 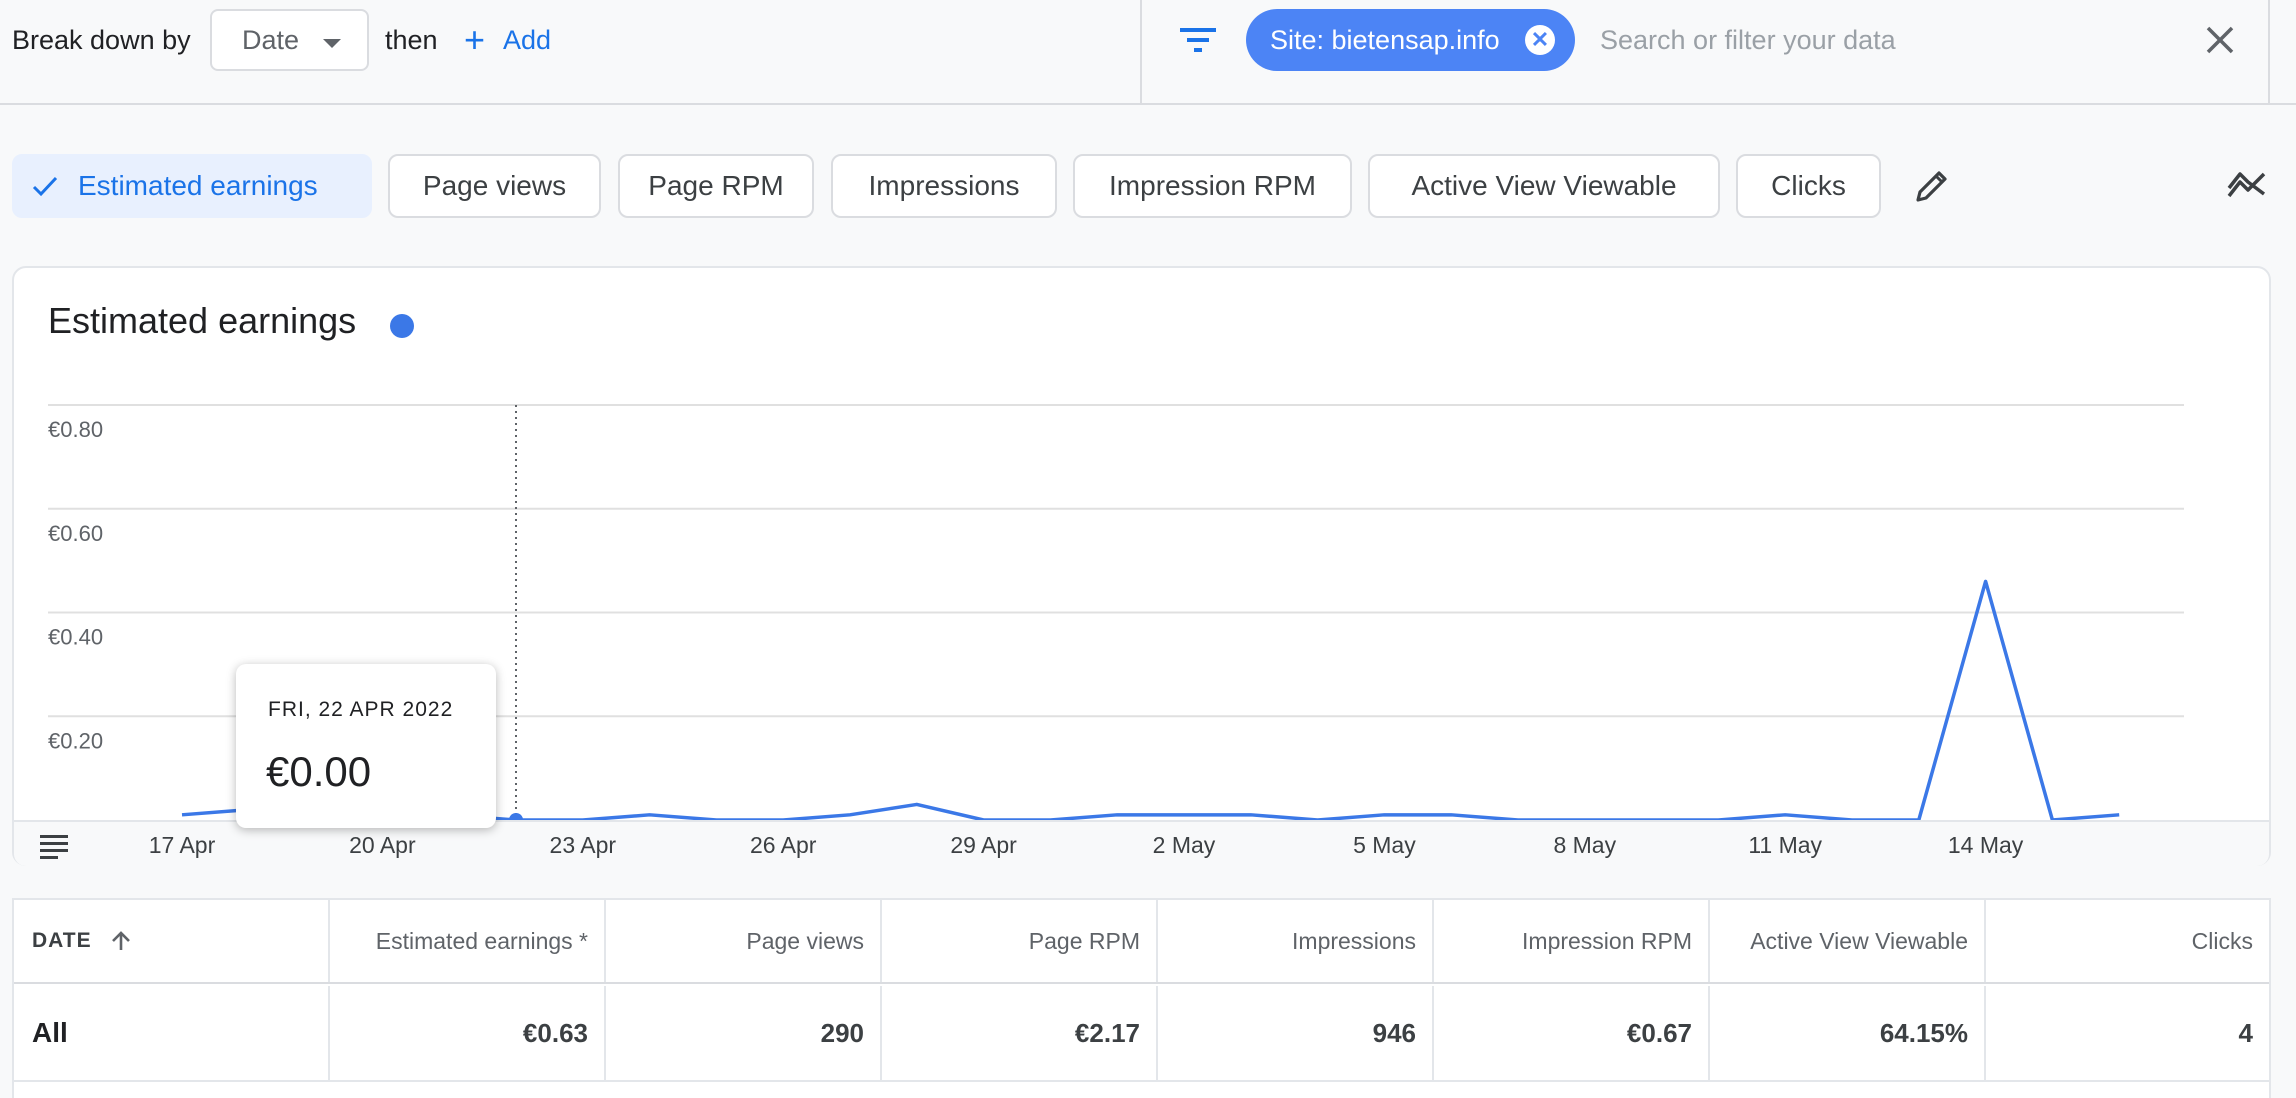 I want to click on table-cell-page-views: 290, so click(x=744, y=1033).